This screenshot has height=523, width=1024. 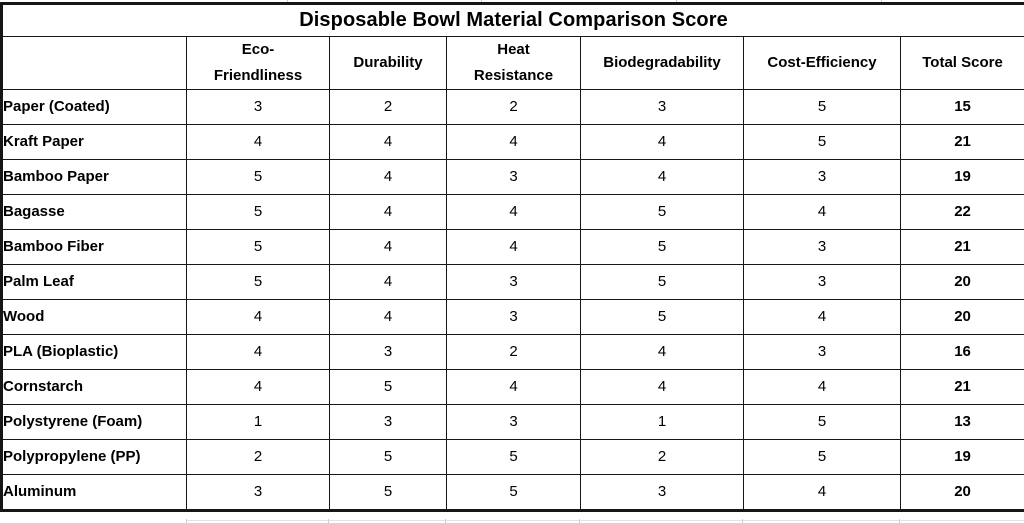 I want to click on corner-cell, so click(x=94, y=63).